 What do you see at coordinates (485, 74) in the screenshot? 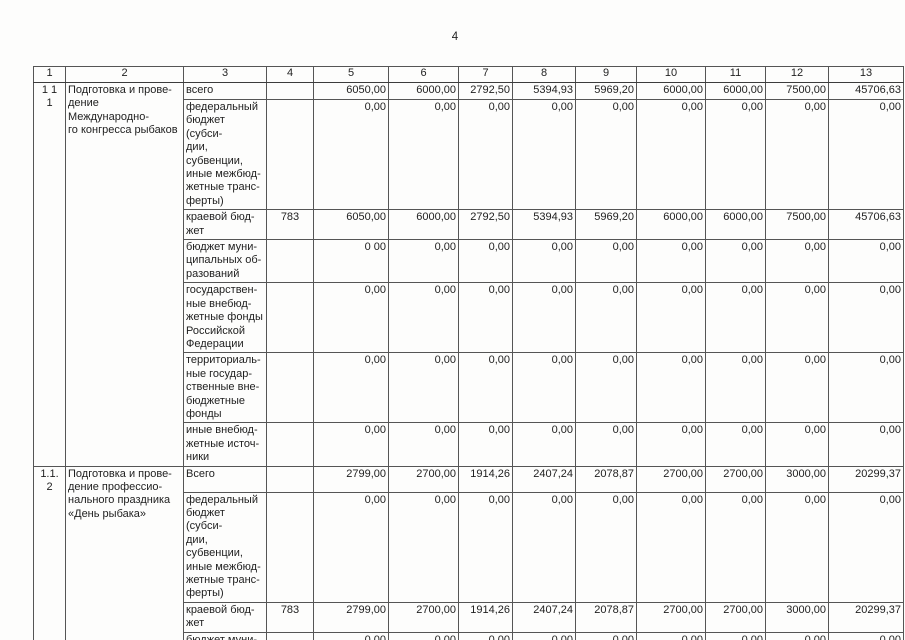
I see `column-header: 7` at bounding box center [485, 74].